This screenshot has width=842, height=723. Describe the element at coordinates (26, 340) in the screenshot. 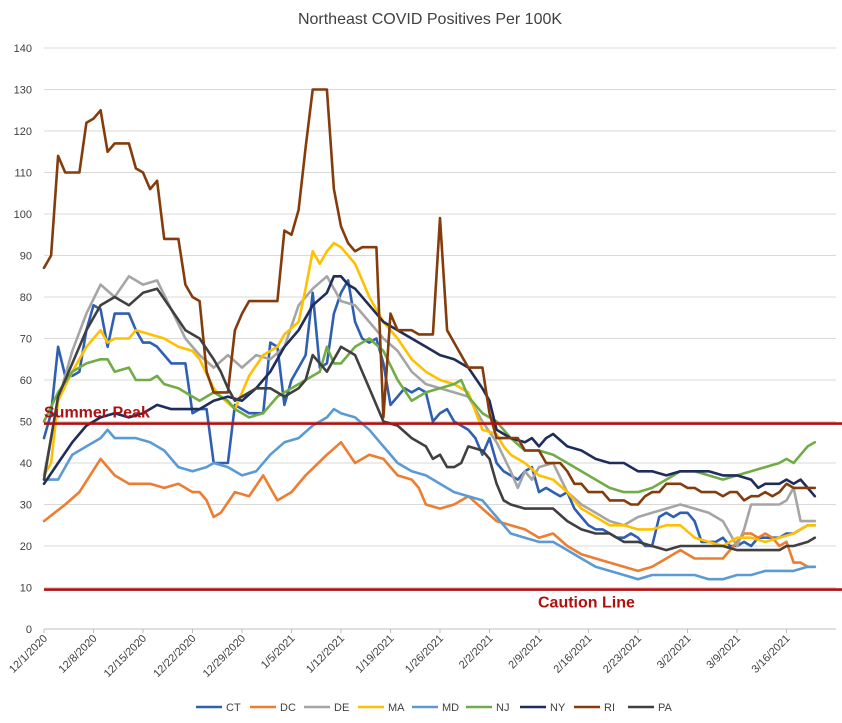

I see `y-tick-label: 70` at that location.